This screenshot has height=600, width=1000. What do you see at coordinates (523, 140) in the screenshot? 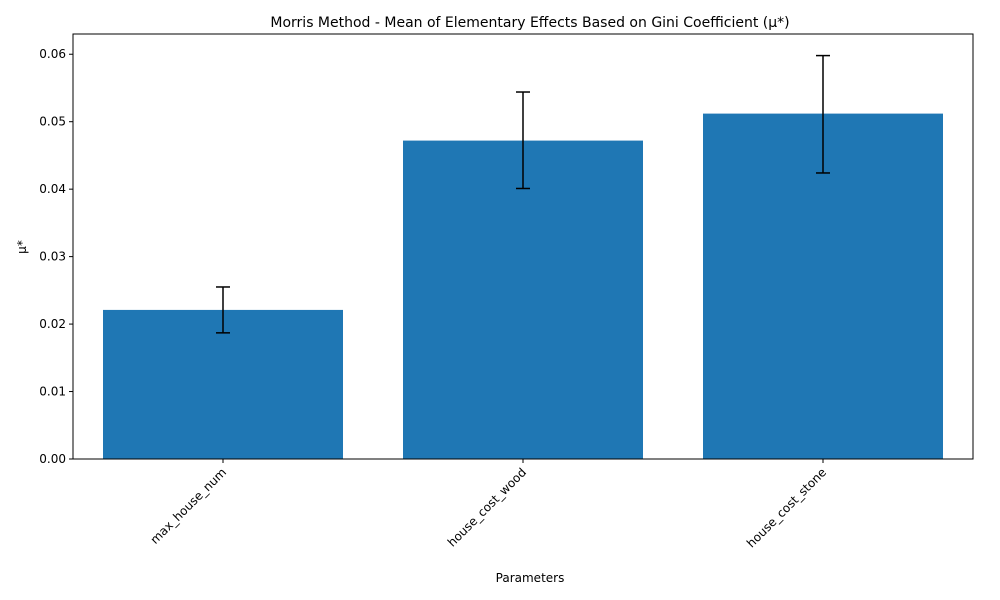
I see `error-bar-house_cost_wood` at bounding box center [523, 140].